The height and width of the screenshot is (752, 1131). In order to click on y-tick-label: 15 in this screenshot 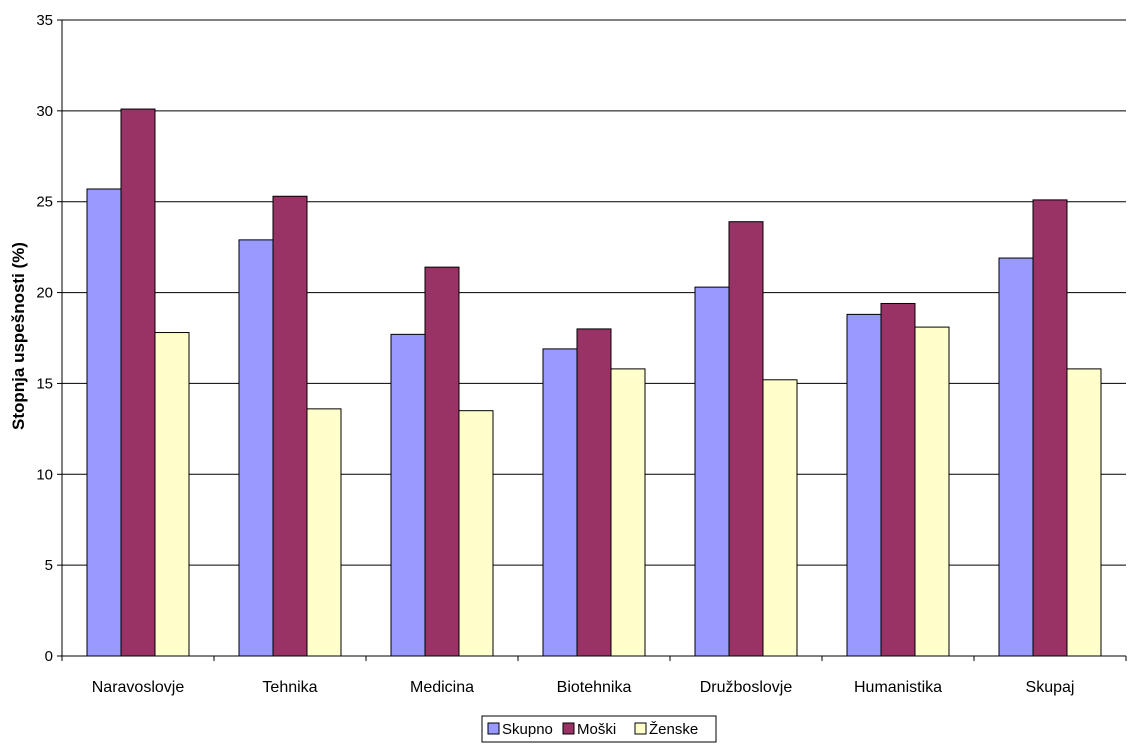, I will do `click(44, 383)`.